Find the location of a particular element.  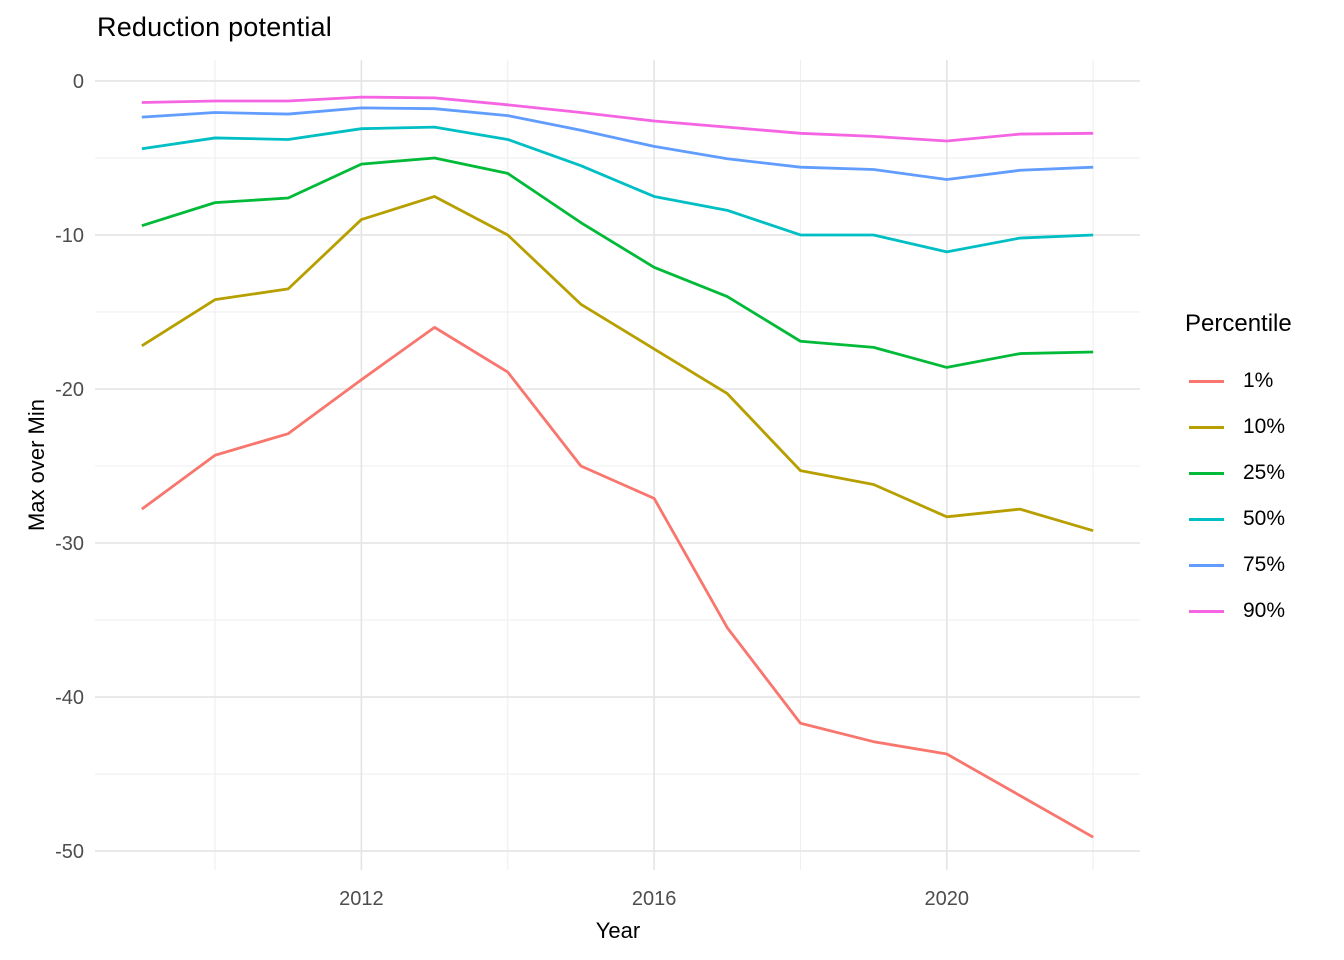

chart-title: Reduction potential is located at coordinates (214, 27).